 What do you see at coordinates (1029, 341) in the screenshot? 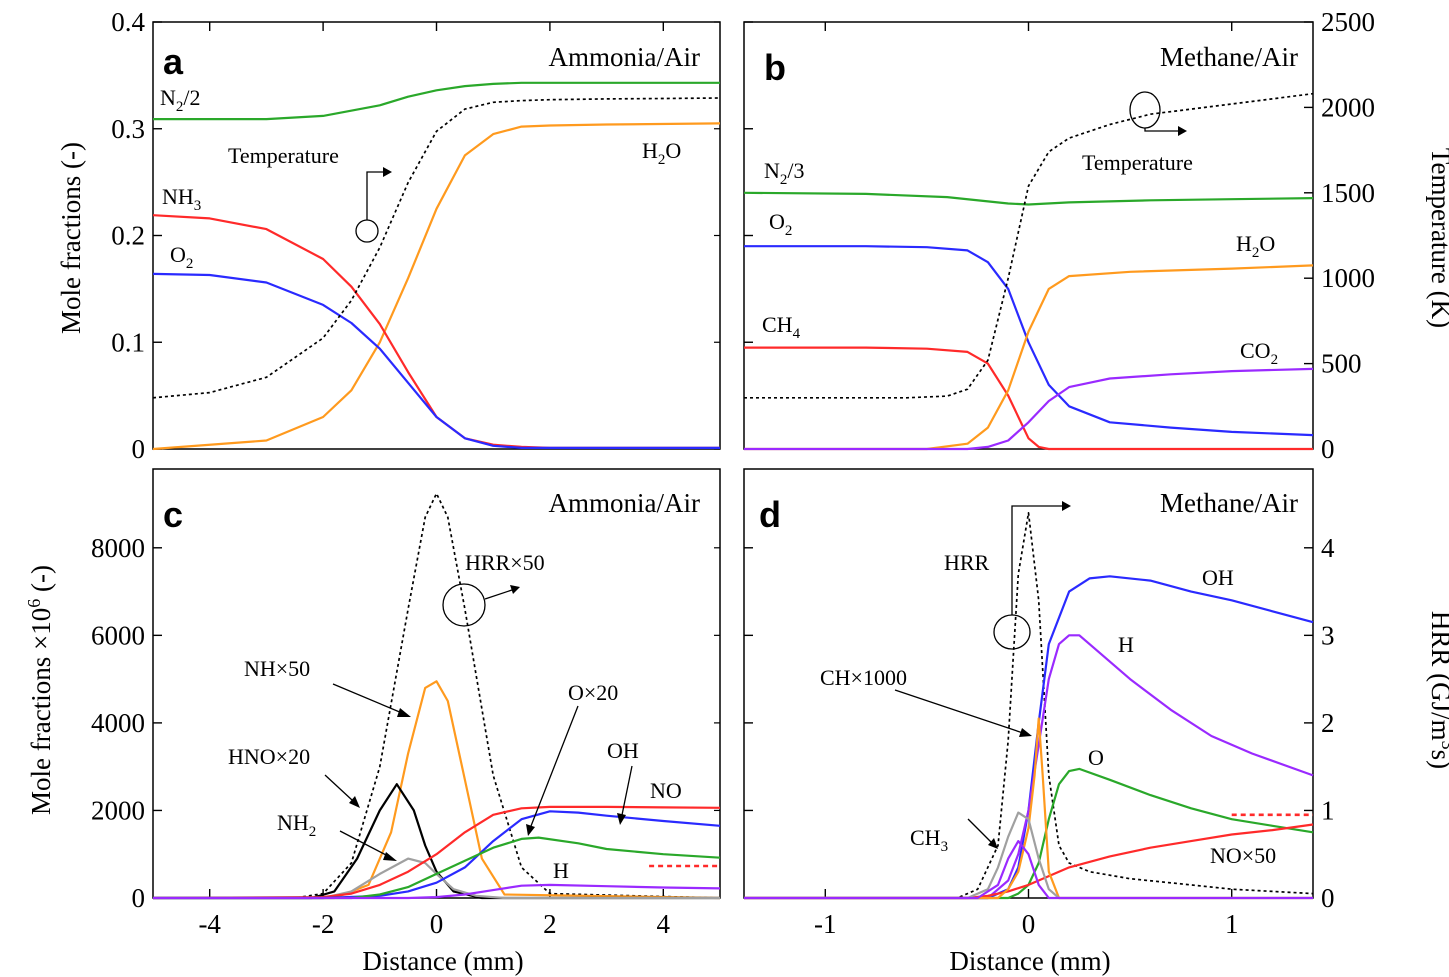
I see `series-line-b-o2` at bounding box center [1029, 341].